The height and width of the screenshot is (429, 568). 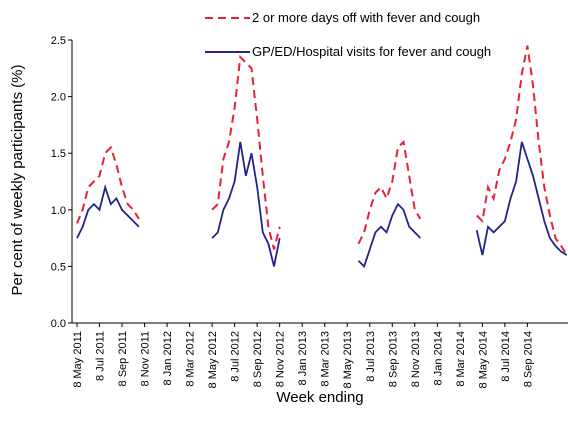 What do you see at coordinates (123, 358) in the screenshot?
I see `x-tick-label: 8 Sep 2011` at bounding box center [123, 358].